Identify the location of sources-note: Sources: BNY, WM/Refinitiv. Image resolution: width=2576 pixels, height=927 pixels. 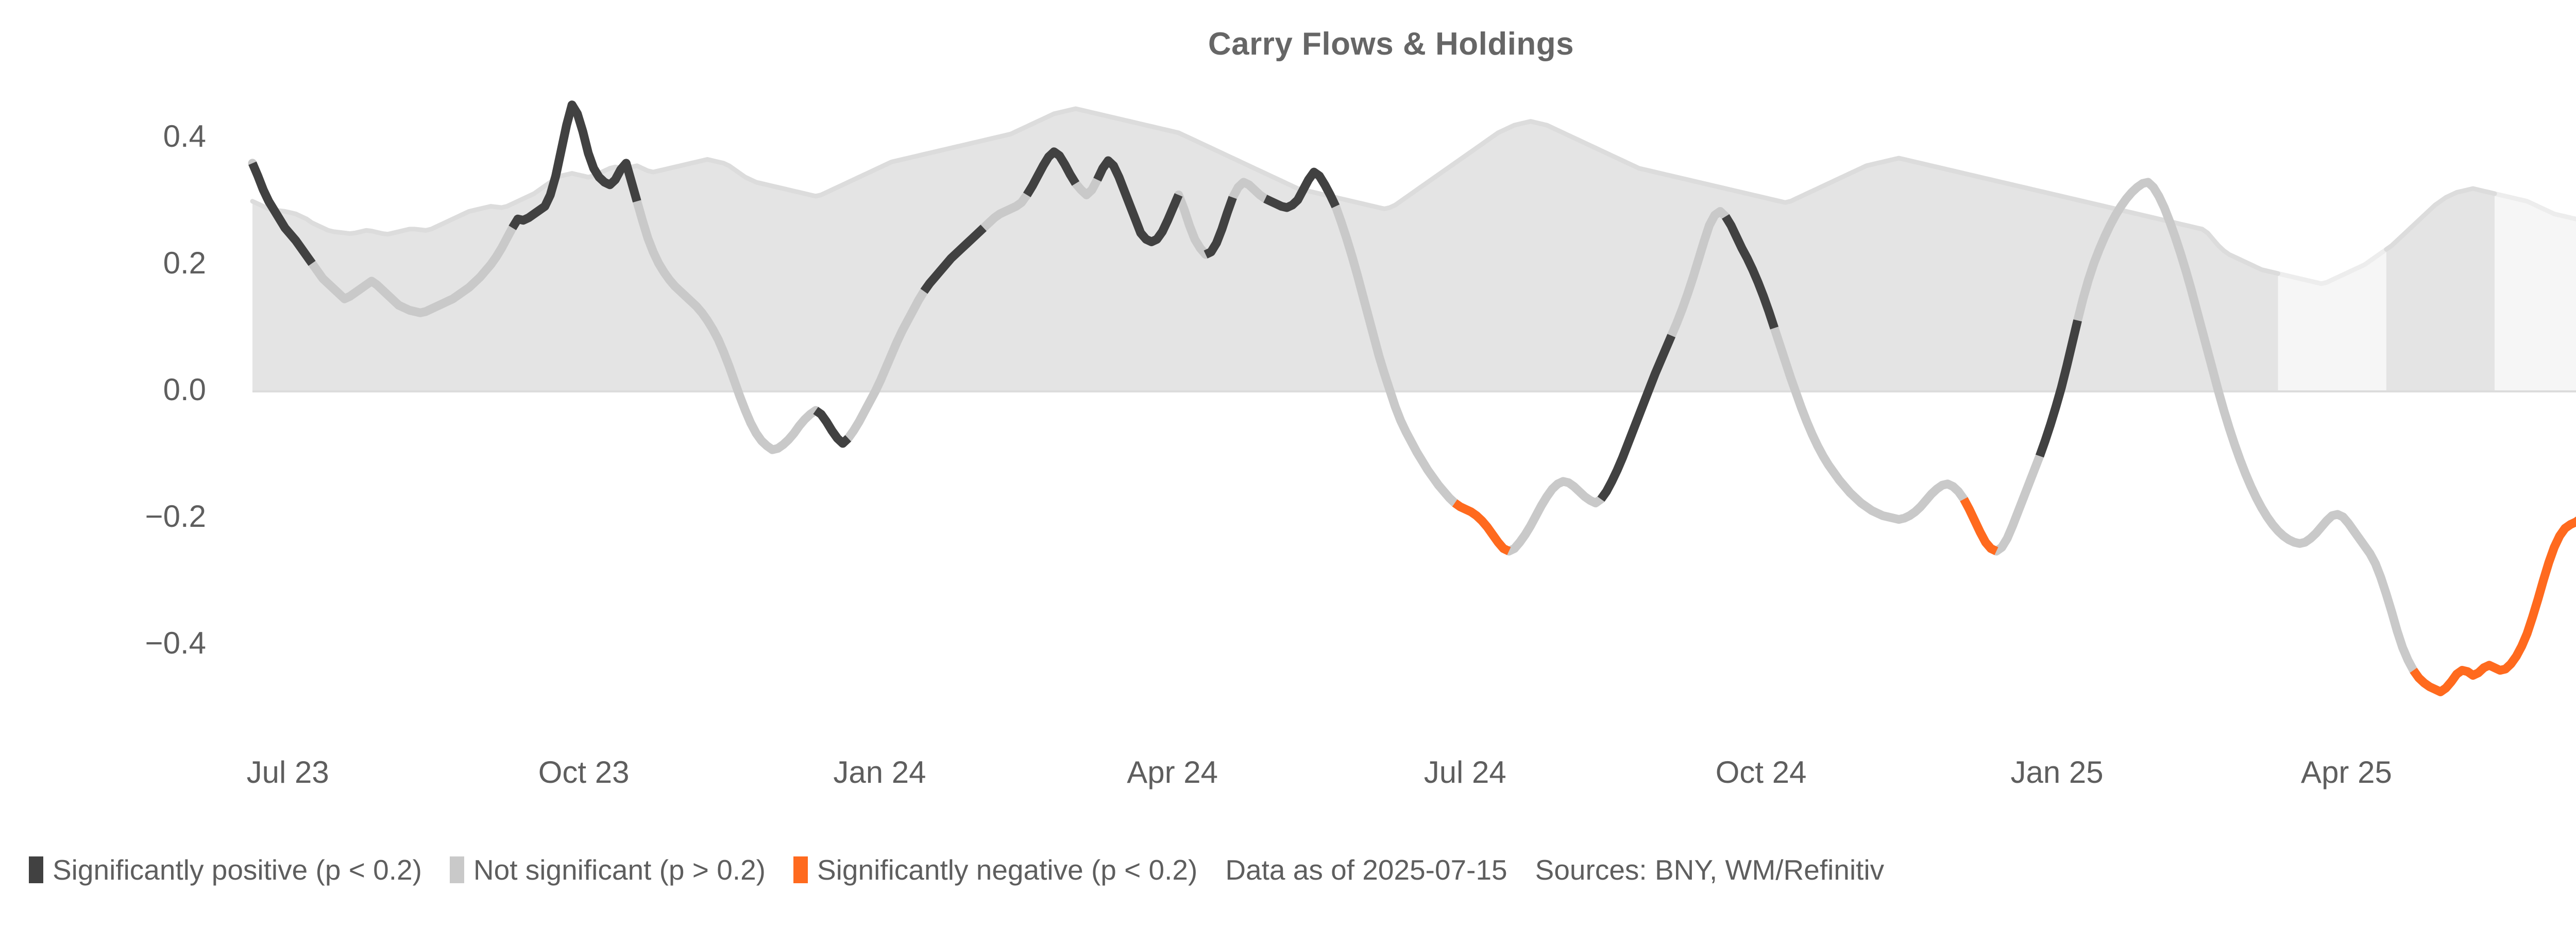
(1710, 870).